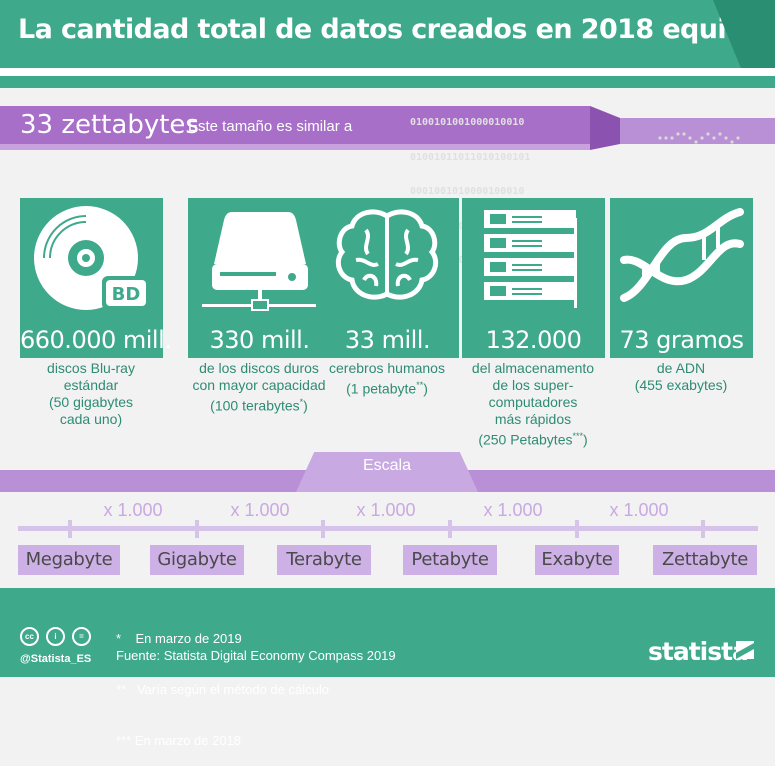 The width and height of the screenshot is (775, 766). I want to click on svg-text: BD, so click(126, 294).